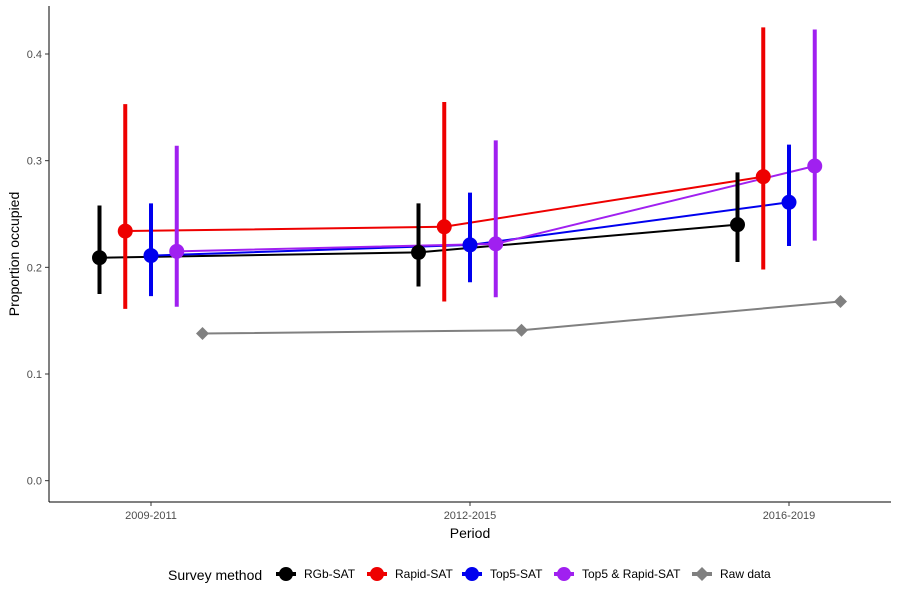  What do you see at coordinates (516, 574) in the screenshot?
I see `legend-label: Top5-SAT` at bounding box center [516, 574].